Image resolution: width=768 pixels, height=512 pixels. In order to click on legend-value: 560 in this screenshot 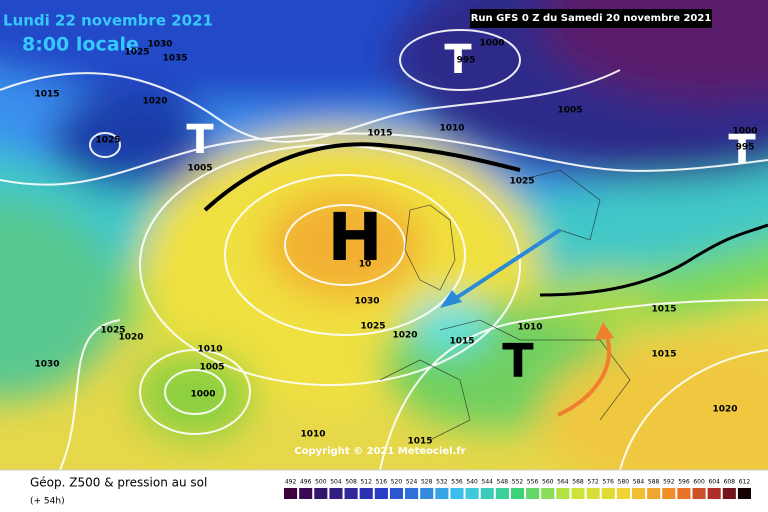, I will do `click(548, 482)`.